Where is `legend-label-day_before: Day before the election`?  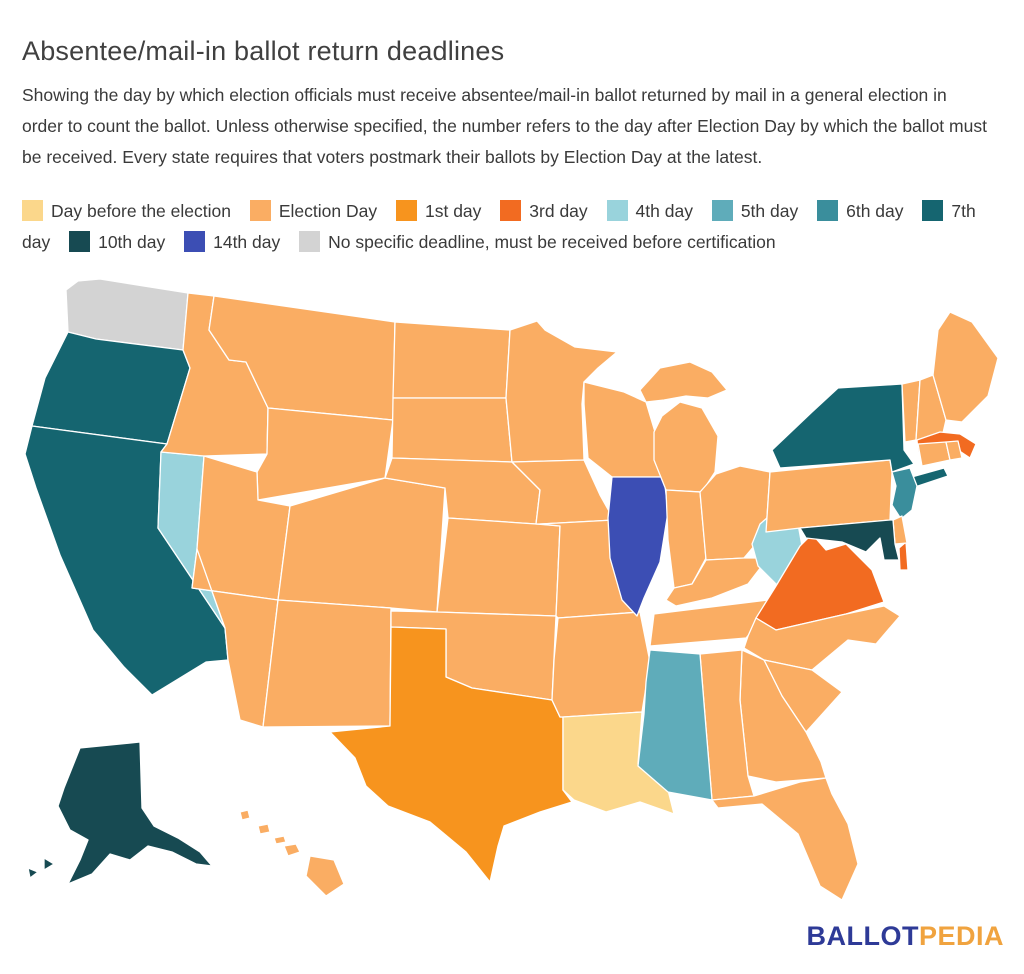
legend-label-day_before: Day before the election is located at coordinates (141, 211).